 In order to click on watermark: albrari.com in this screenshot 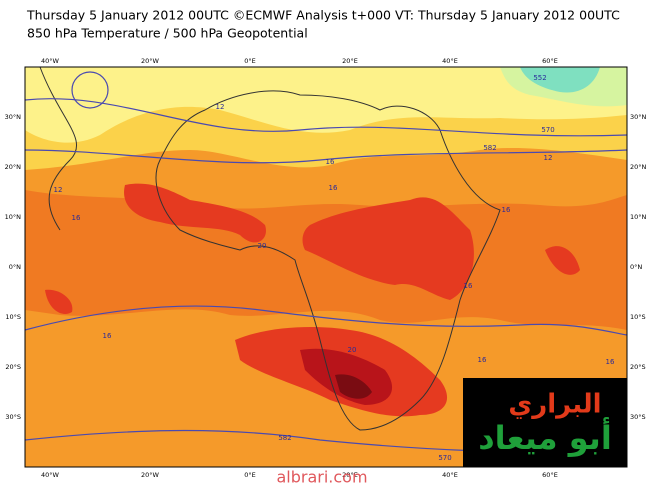, I will do `click(321, 476)`.